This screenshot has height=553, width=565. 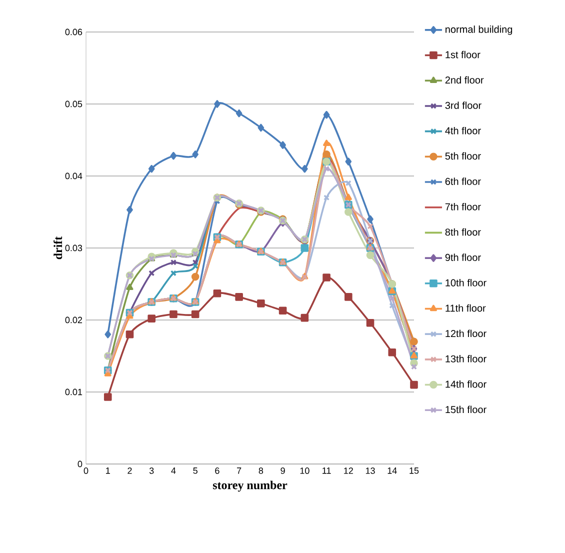 I want to click on y-tick-label: 0.01, so click(x=73, y=392).